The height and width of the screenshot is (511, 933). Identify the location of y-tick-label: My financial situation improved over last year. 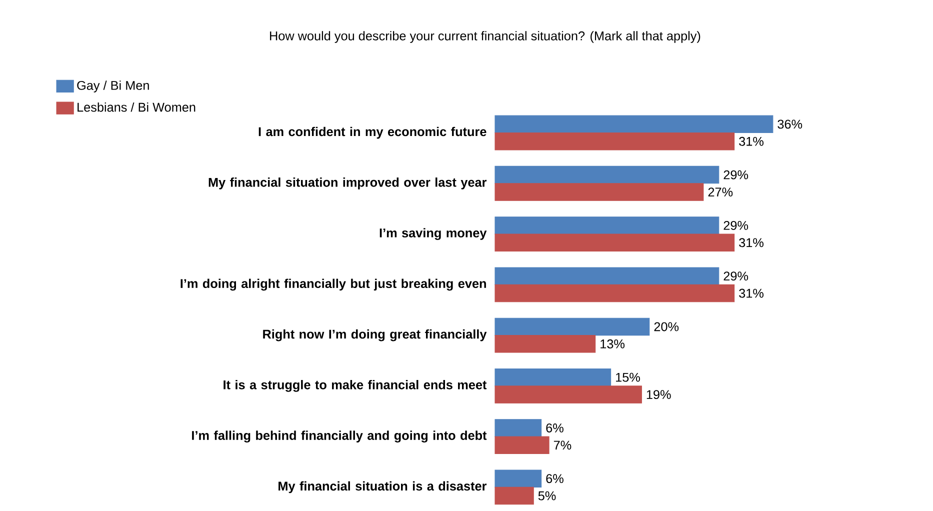
(347, 184).